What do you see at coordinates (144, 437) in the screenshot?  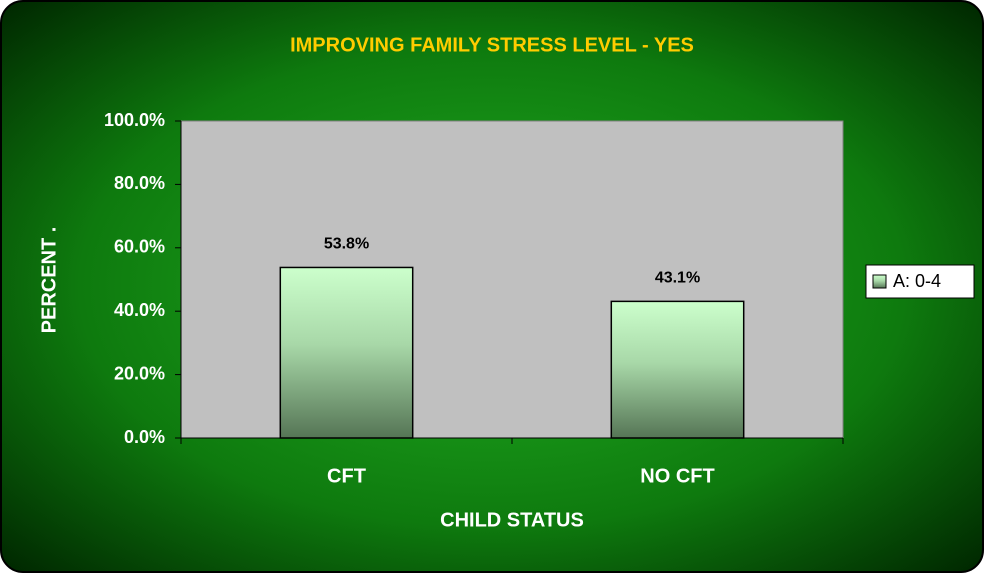 I see `y-tick-label: 0.0%` at bounding box center [144, 437].